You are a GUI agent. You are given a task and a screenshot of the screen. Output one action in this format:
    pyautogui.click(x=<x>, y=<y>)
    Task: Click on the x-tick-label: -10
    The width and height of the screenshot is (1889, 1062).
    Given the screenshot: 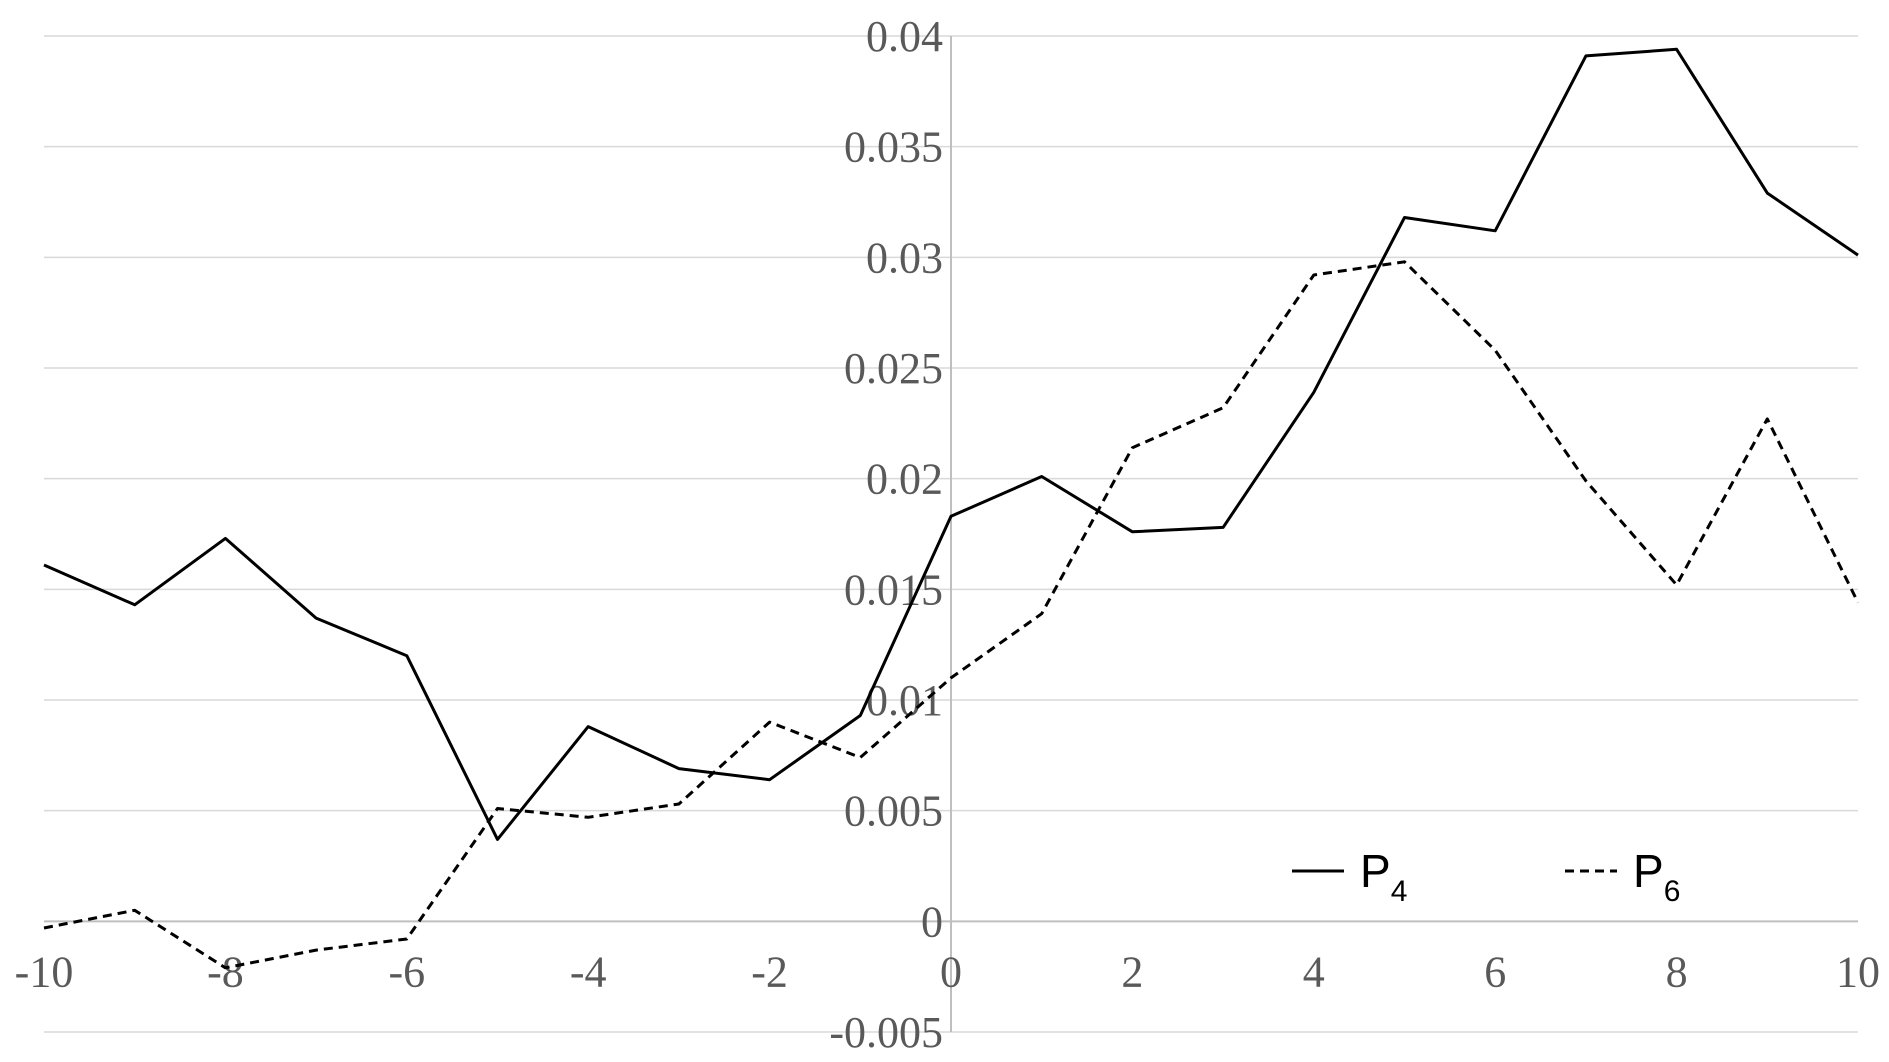 What is the action you would take?
    pyautogui.click(x=44, y=971)
    